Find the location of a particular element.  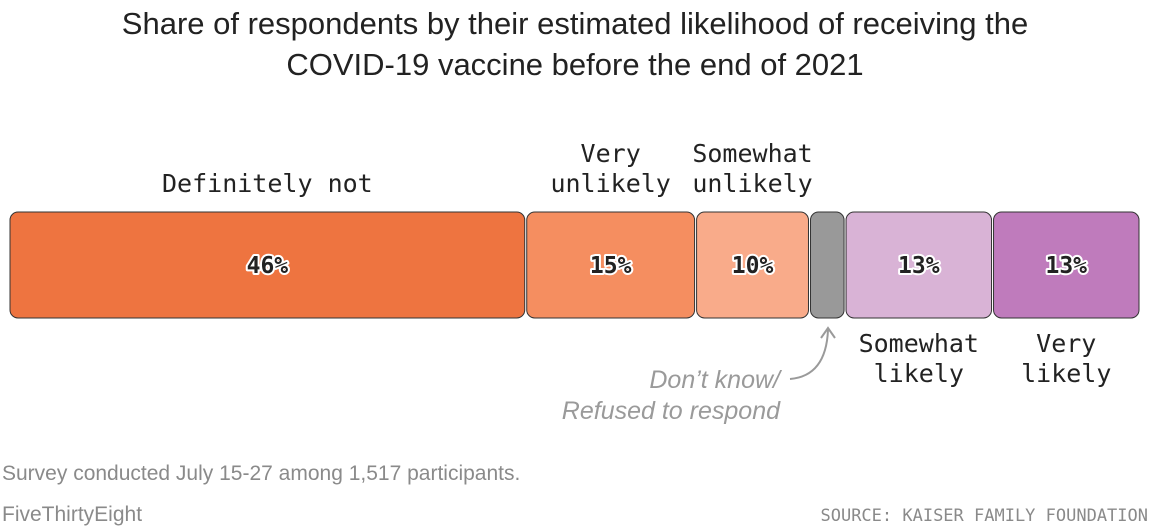

bar-segment-very-likely is located at coordinates (1066, 265).